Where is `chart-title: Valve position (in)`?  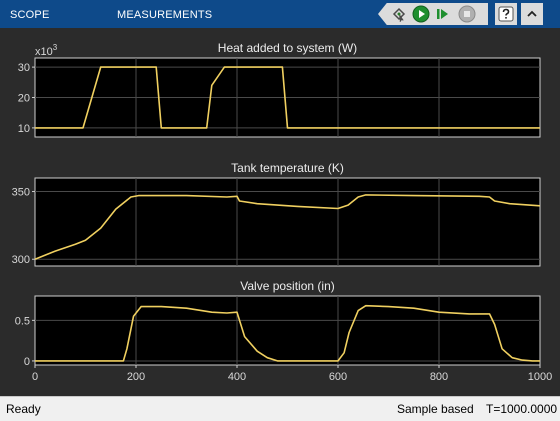 chart-title: Valve position (in) is located at coordinates (287, 286).